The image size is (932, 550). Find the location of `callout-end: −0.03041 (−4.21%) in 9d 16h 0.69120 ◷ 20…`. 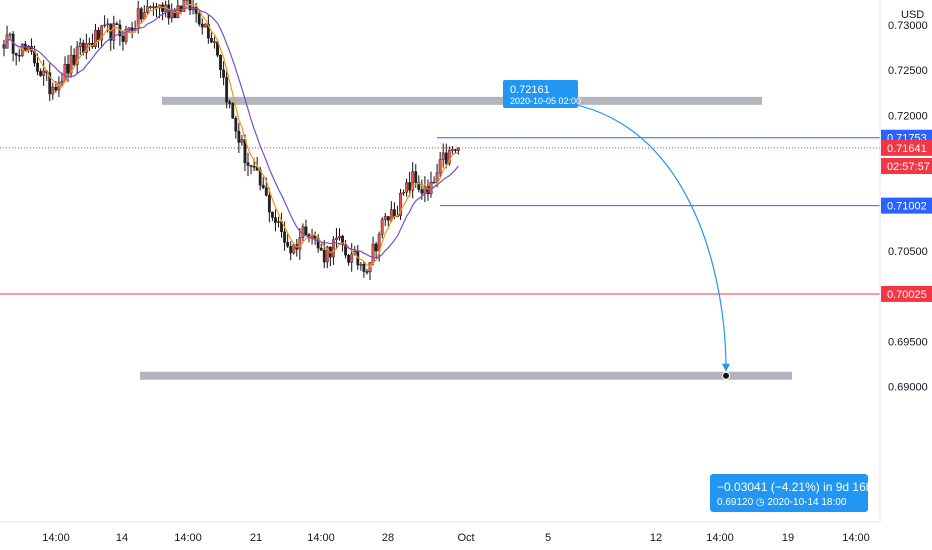

callout-end: −0.03041 (−4.21%) in 9d 16h 0.69120 ◷ 20… is located at coordinates (791, 493).